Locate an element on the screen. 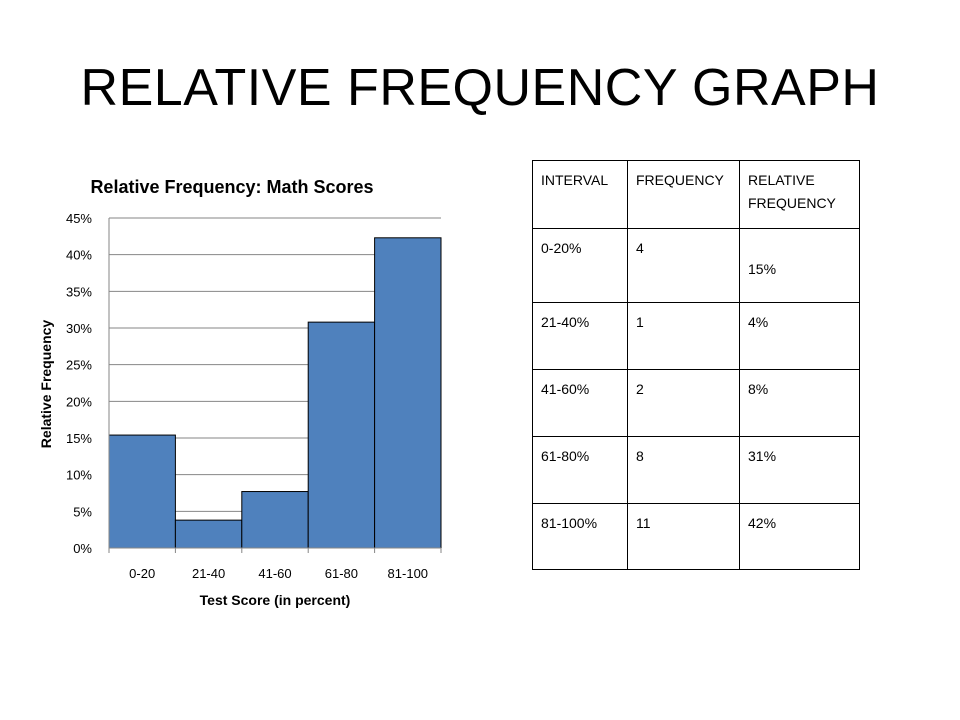 Image resolution: width=960 pixels, height=720 pixels. table-row: 21-40% 1 4% is located at coordinates (696, 336).